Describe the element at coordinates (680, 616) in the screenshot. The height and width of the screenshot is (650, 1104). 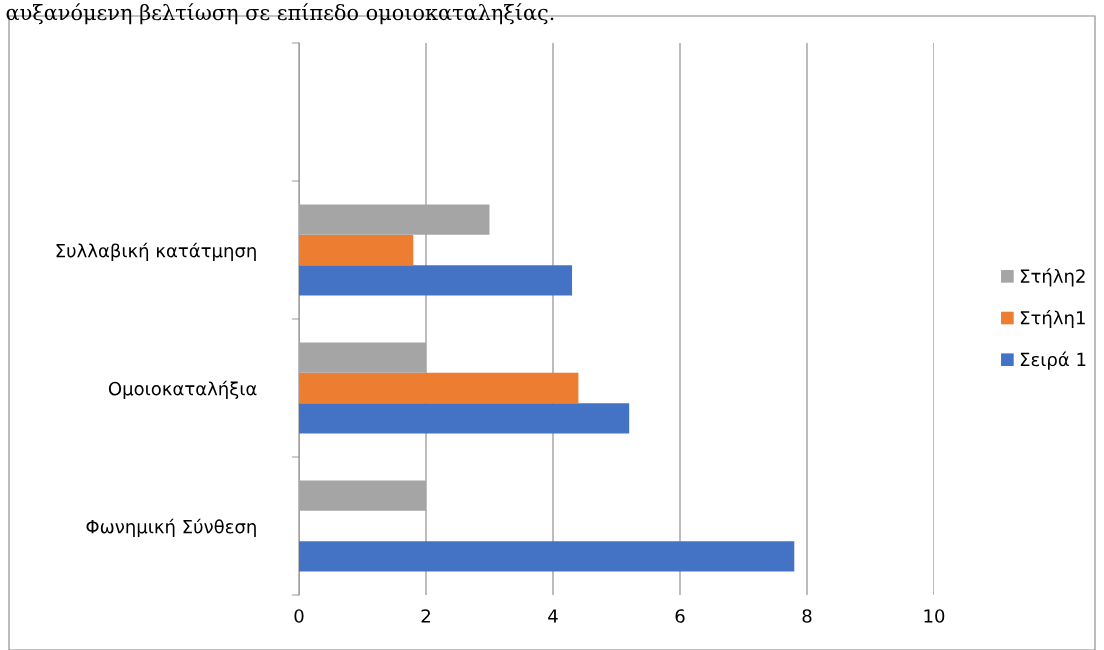
I see `x-tick-label: 6` at that location.